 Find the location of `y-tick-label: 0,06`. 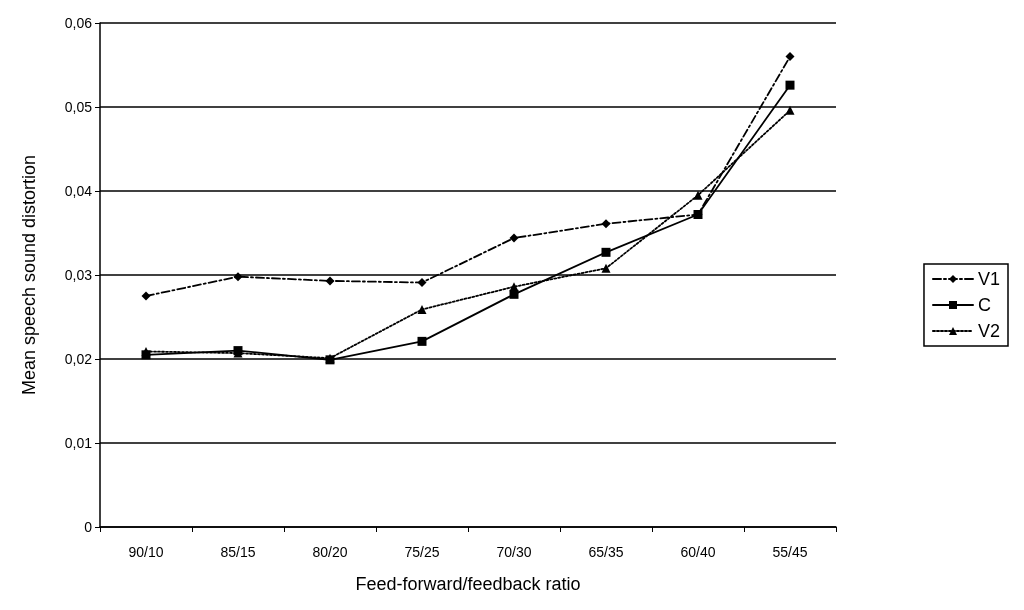

y-tick-label: 0,06 is located at coordinates (78, 23).